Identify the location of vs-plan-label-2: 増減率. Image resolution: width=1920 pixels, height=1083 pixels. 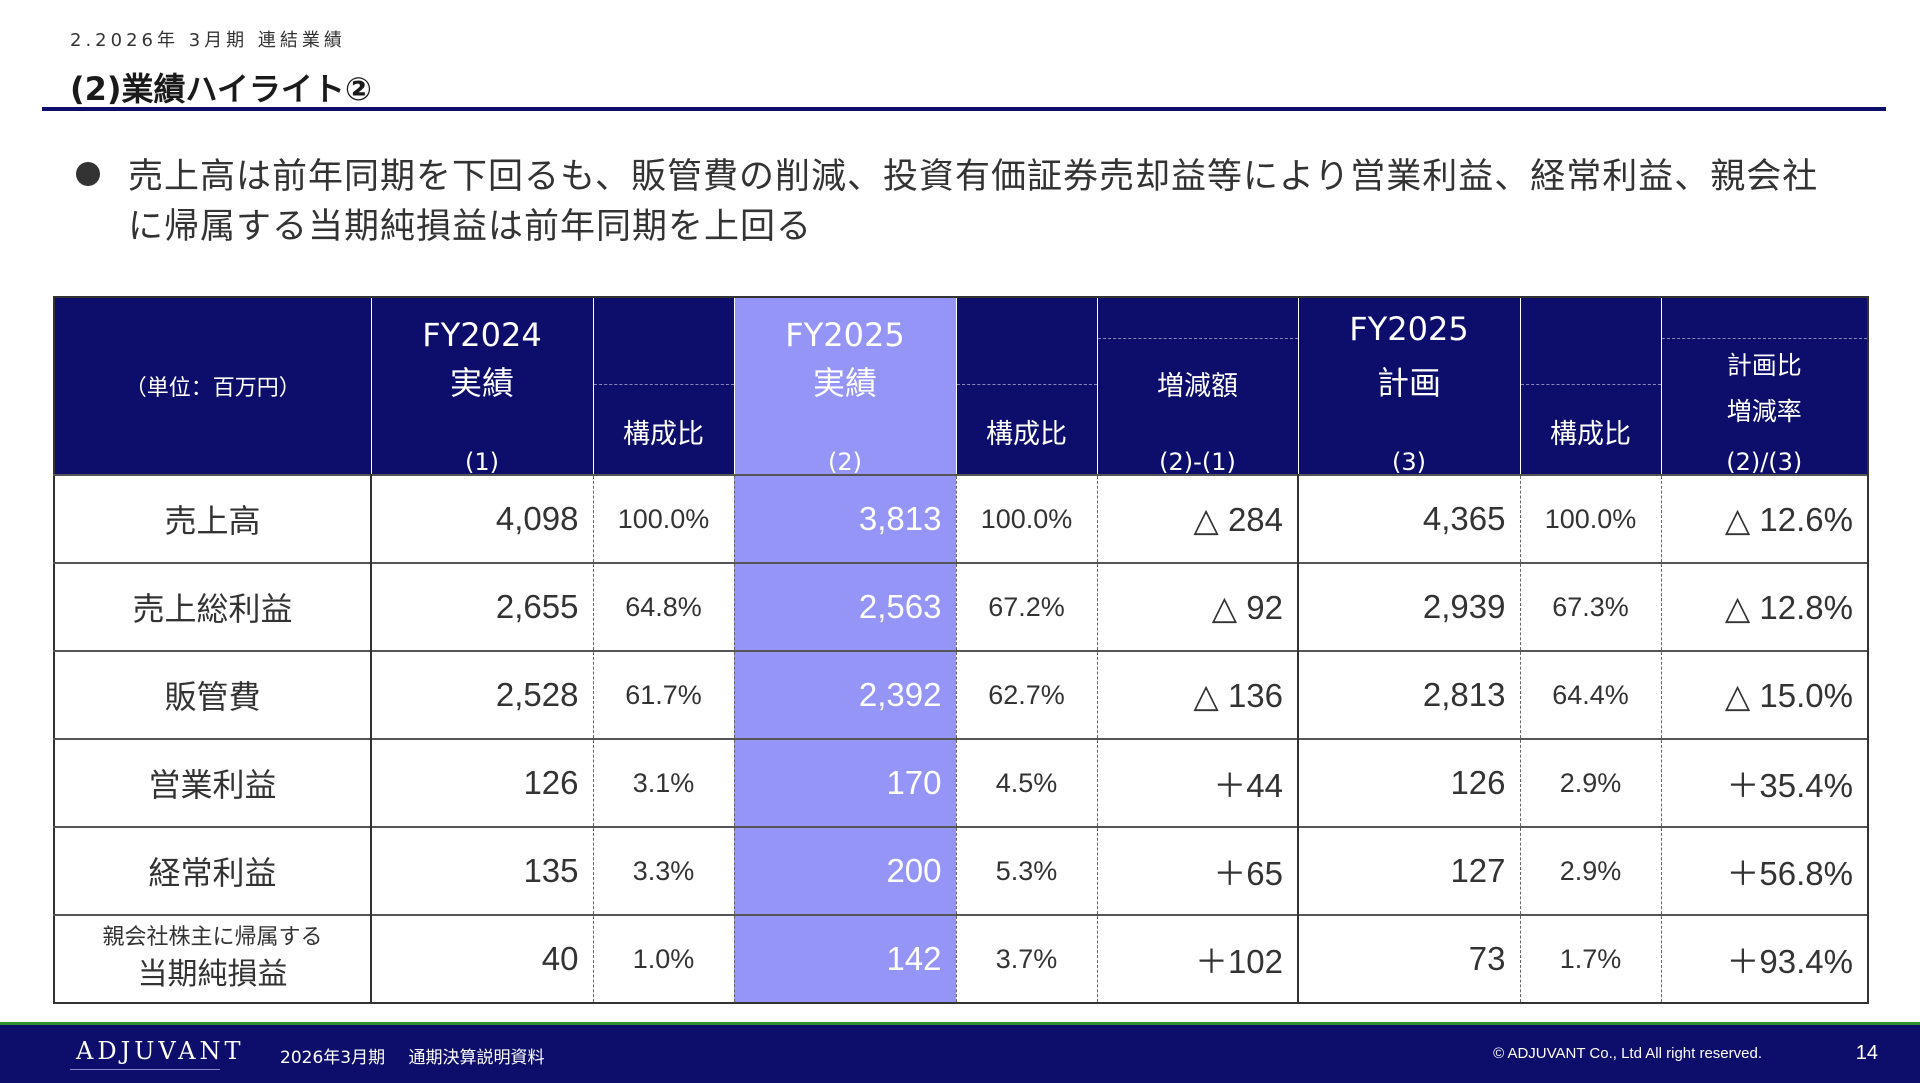
(1764, 411).